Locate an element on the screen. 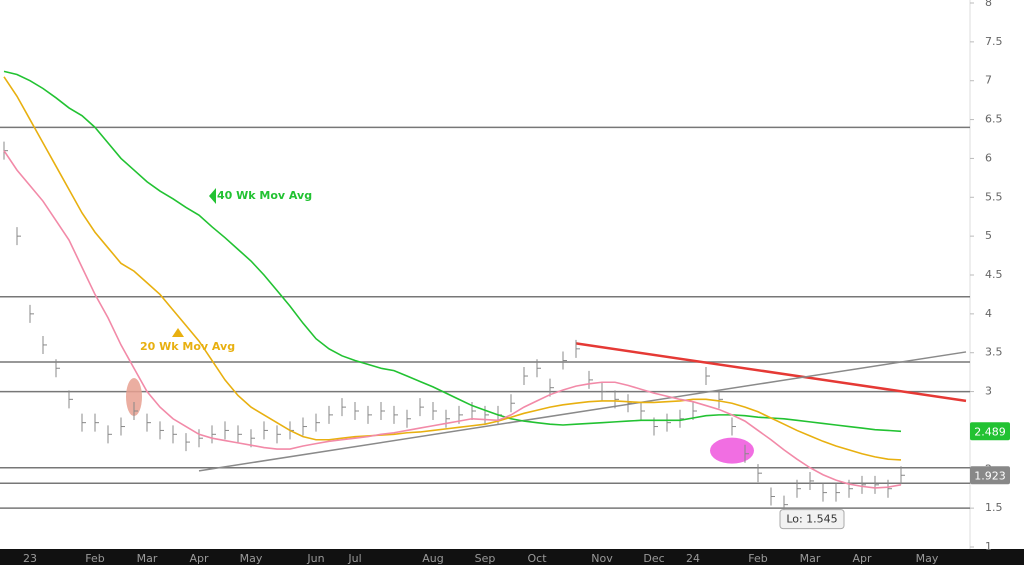  x-tick-label: Dec is located at coordinates (653, 558).